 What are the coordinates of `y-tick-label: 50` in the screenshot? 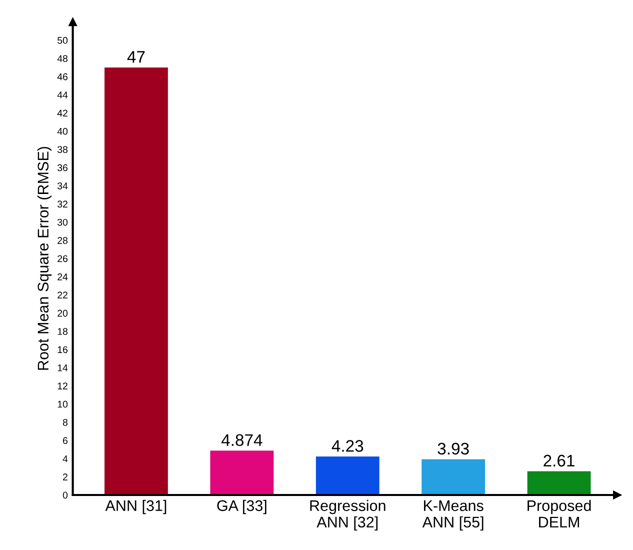 It's located at (63, 40).